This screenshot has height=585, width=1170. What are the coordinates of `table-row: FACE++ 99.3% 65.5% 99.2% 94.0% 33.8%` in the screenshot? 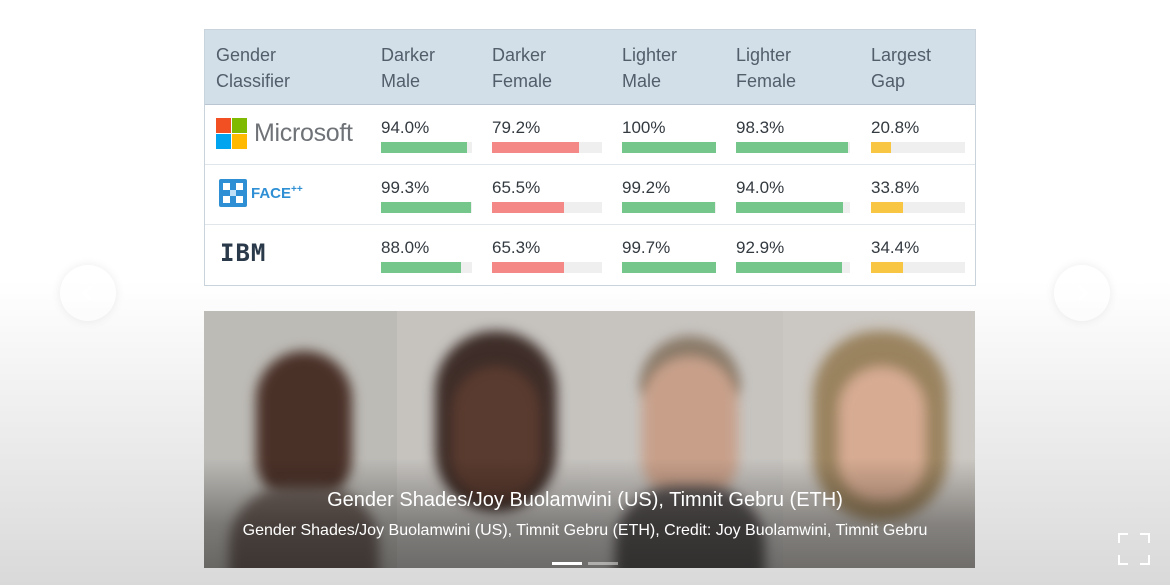 It's located at (590, 195).